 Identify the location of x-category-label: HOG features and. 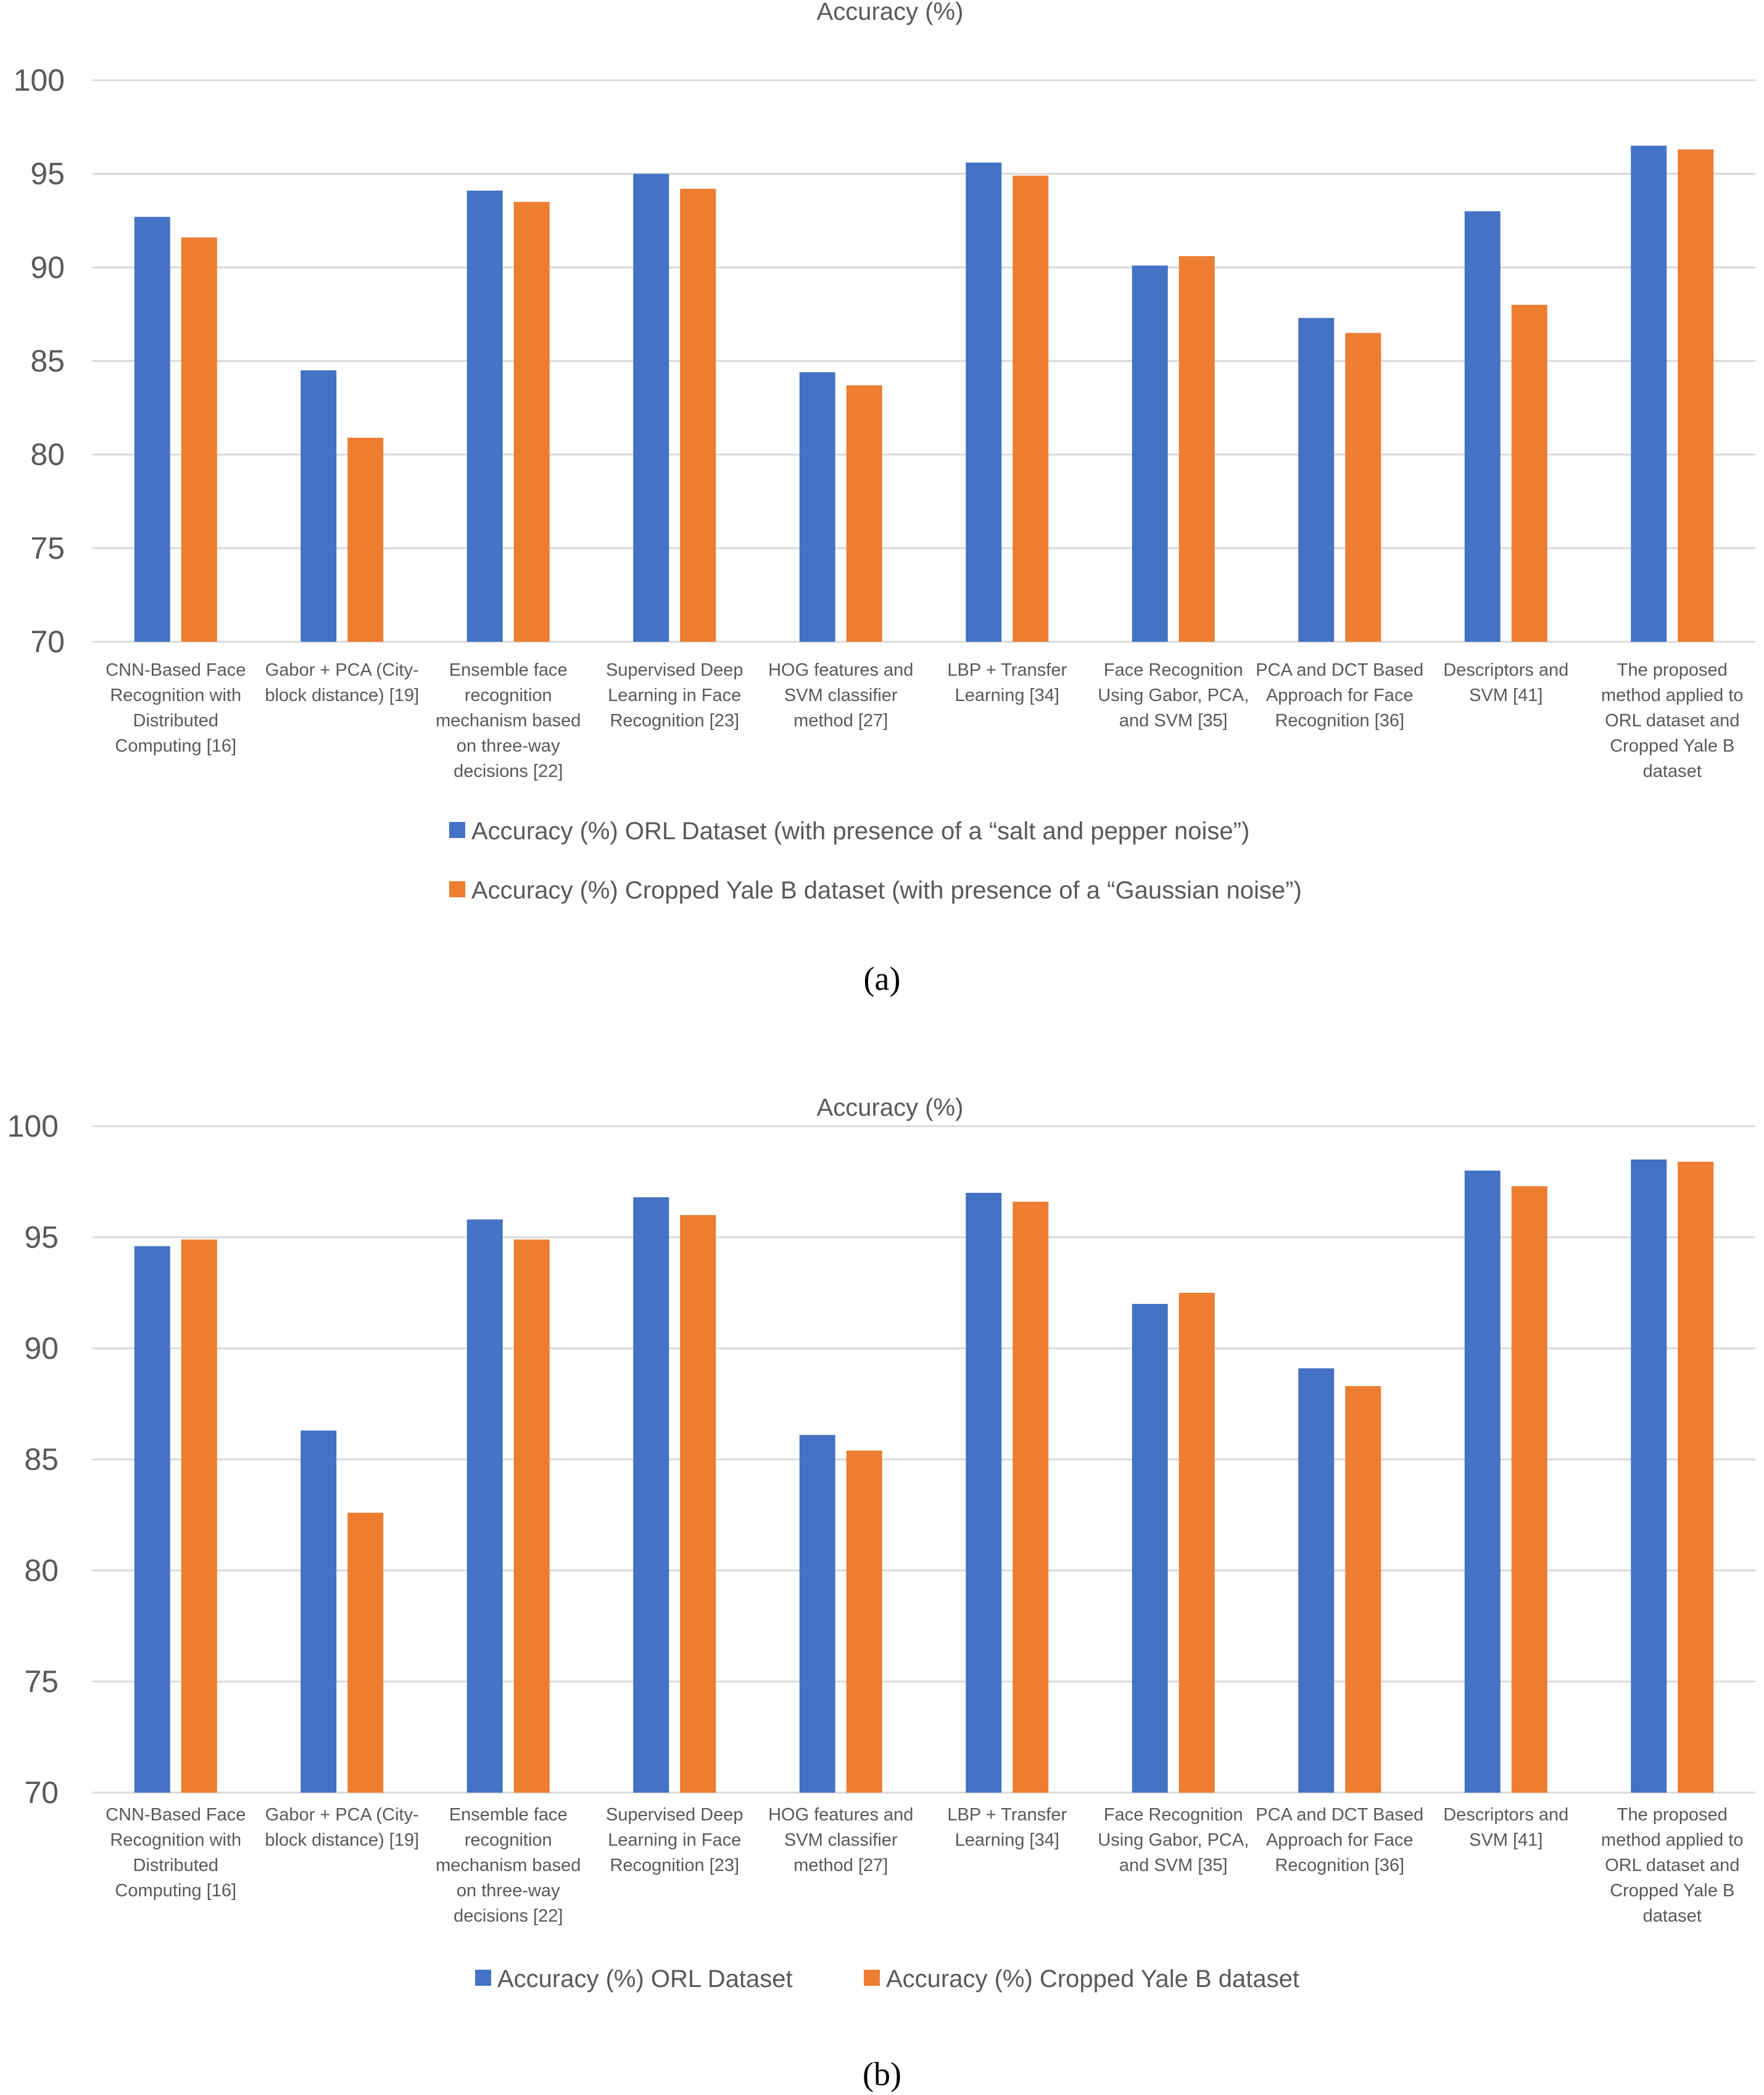
(840, 670).